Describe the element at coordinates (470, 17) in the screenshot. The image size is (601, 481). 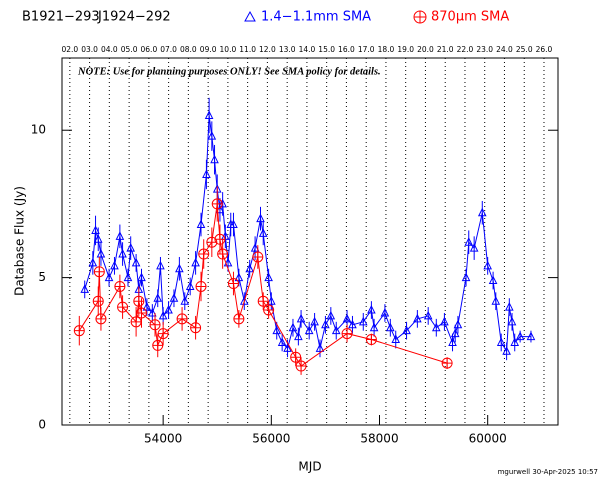
I see `legend-label: 870μm SMA` at that location.